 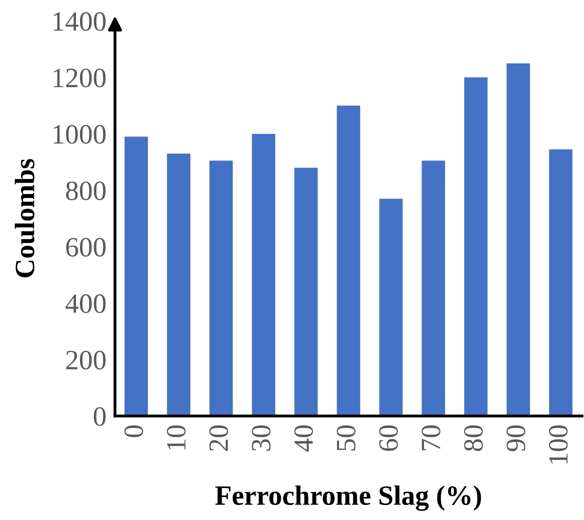 I want to click on x-tick-label: 80, so click(x=473, y=438).